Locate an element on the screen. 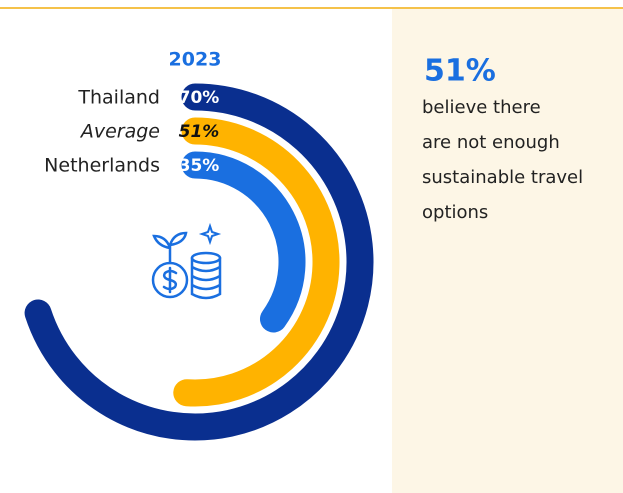 The width and height of the screenshot is (623, 493). category-label: Netherlands is located at coordinates (102, 166).